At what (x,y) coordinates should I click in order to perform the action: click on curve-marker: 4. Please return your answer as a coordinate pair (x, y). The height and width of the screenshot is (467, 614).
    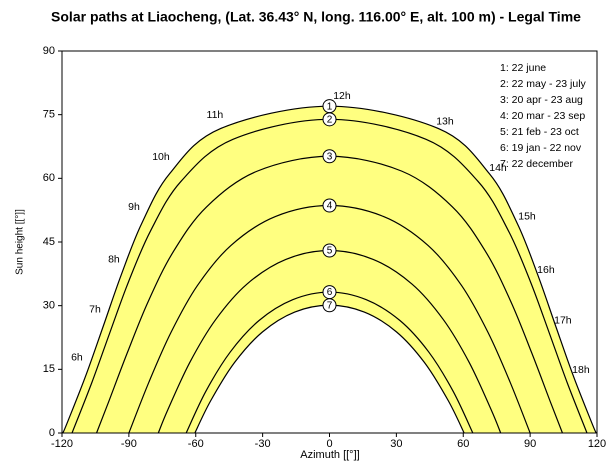
    Looking at the image, I should click on (330, 206).